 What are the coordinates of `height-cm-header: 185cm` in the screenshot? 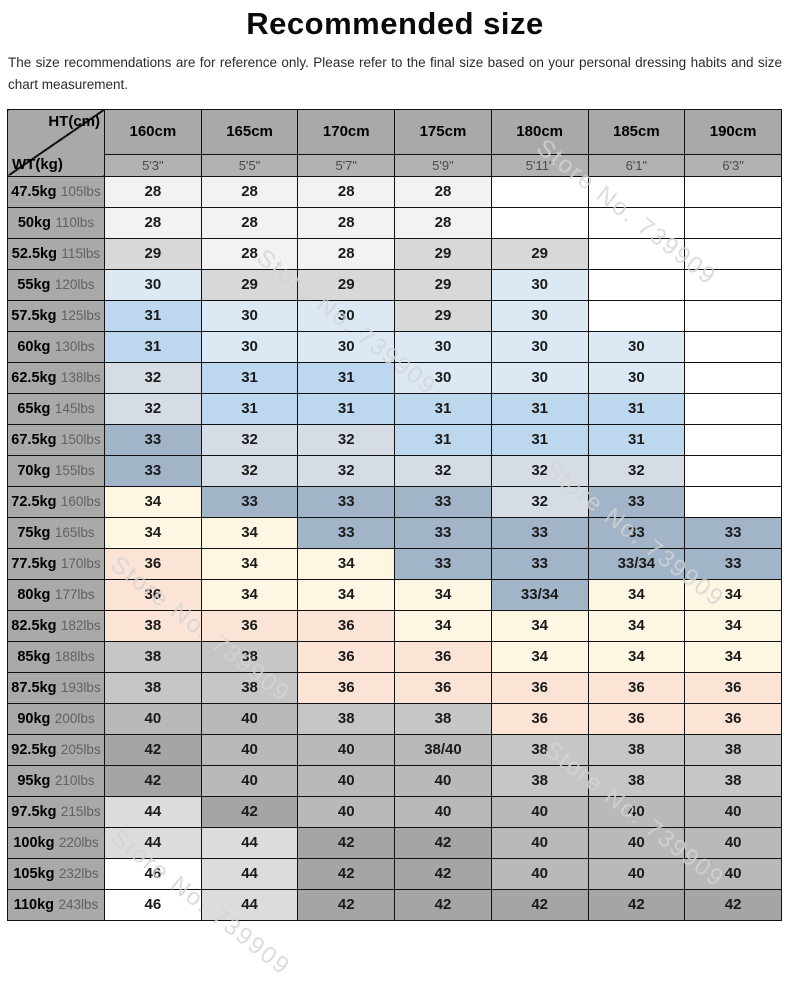 It's located at (636, 131).